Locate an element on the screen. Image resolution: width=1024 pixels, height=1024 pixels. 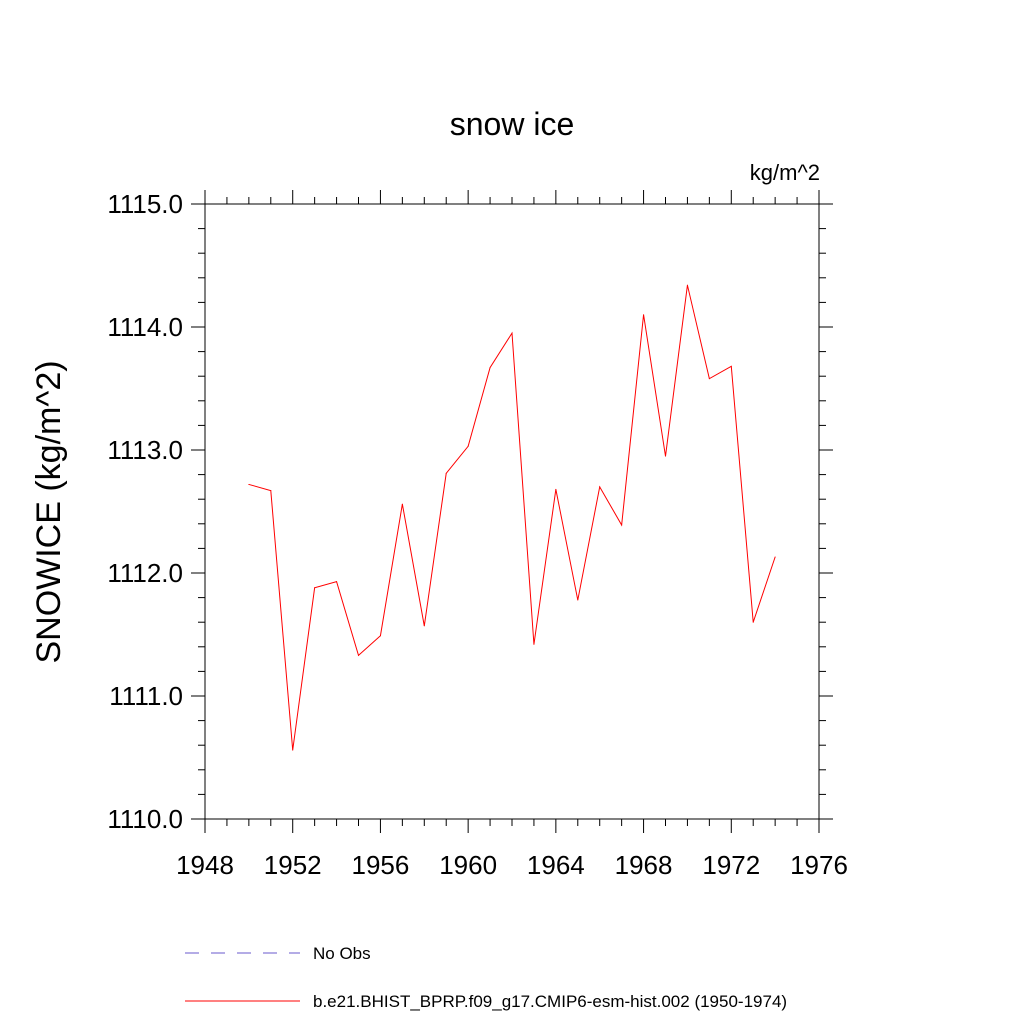
y-tick-label: 1113.0 is located at coordinates (145, 450).